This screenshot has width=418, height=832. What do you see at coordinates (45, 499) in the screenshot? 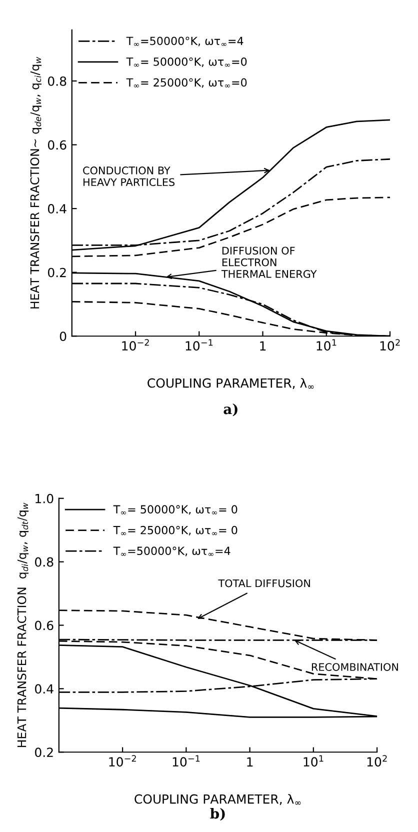
I see `y-tick-label: 1.0` at bounding box center [45, 499].